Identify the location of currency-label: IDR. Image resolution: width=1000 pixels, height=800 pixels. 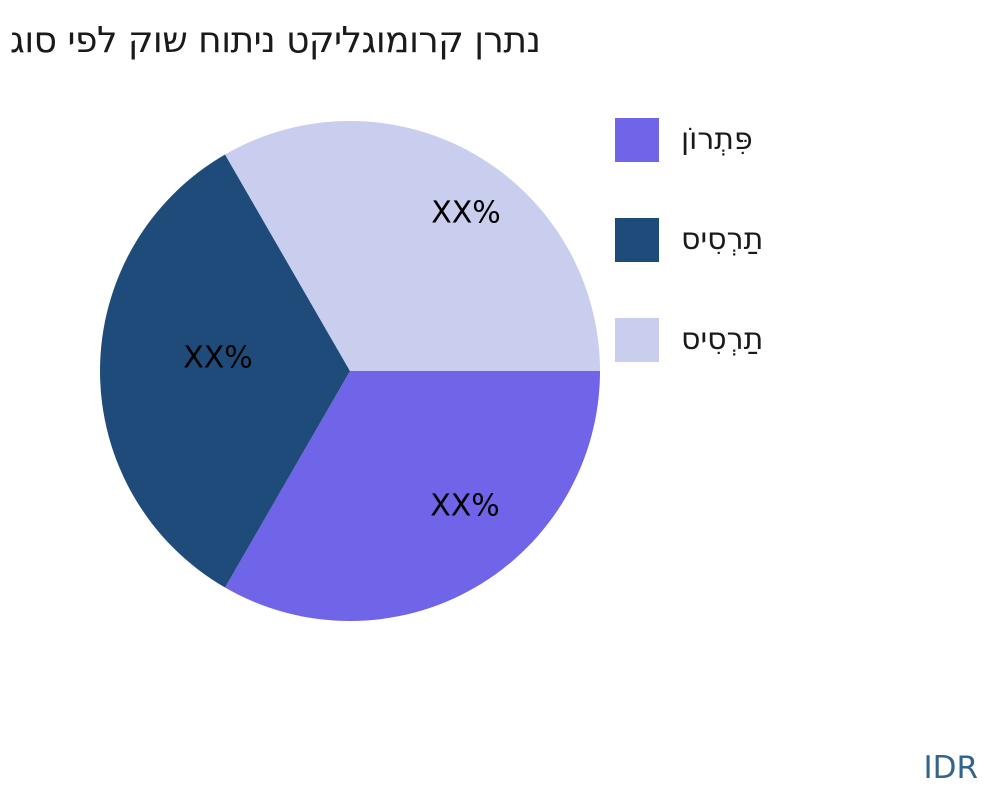
(950, 768).